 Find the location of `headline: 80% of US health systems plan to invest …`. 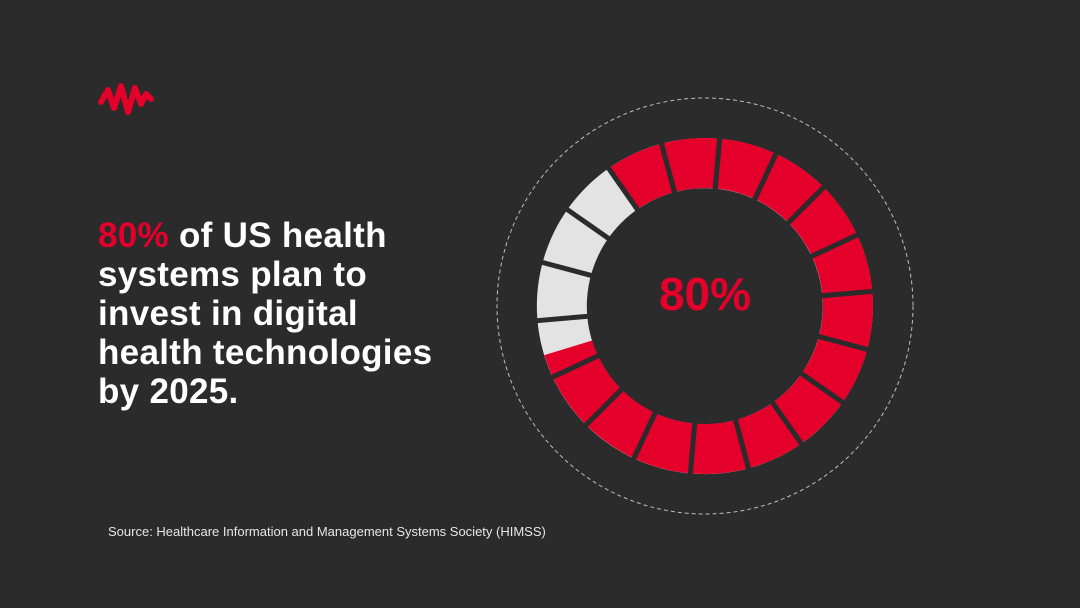

headline: 80% of US health systems plan to invest … is located at coordinates (270, 313).